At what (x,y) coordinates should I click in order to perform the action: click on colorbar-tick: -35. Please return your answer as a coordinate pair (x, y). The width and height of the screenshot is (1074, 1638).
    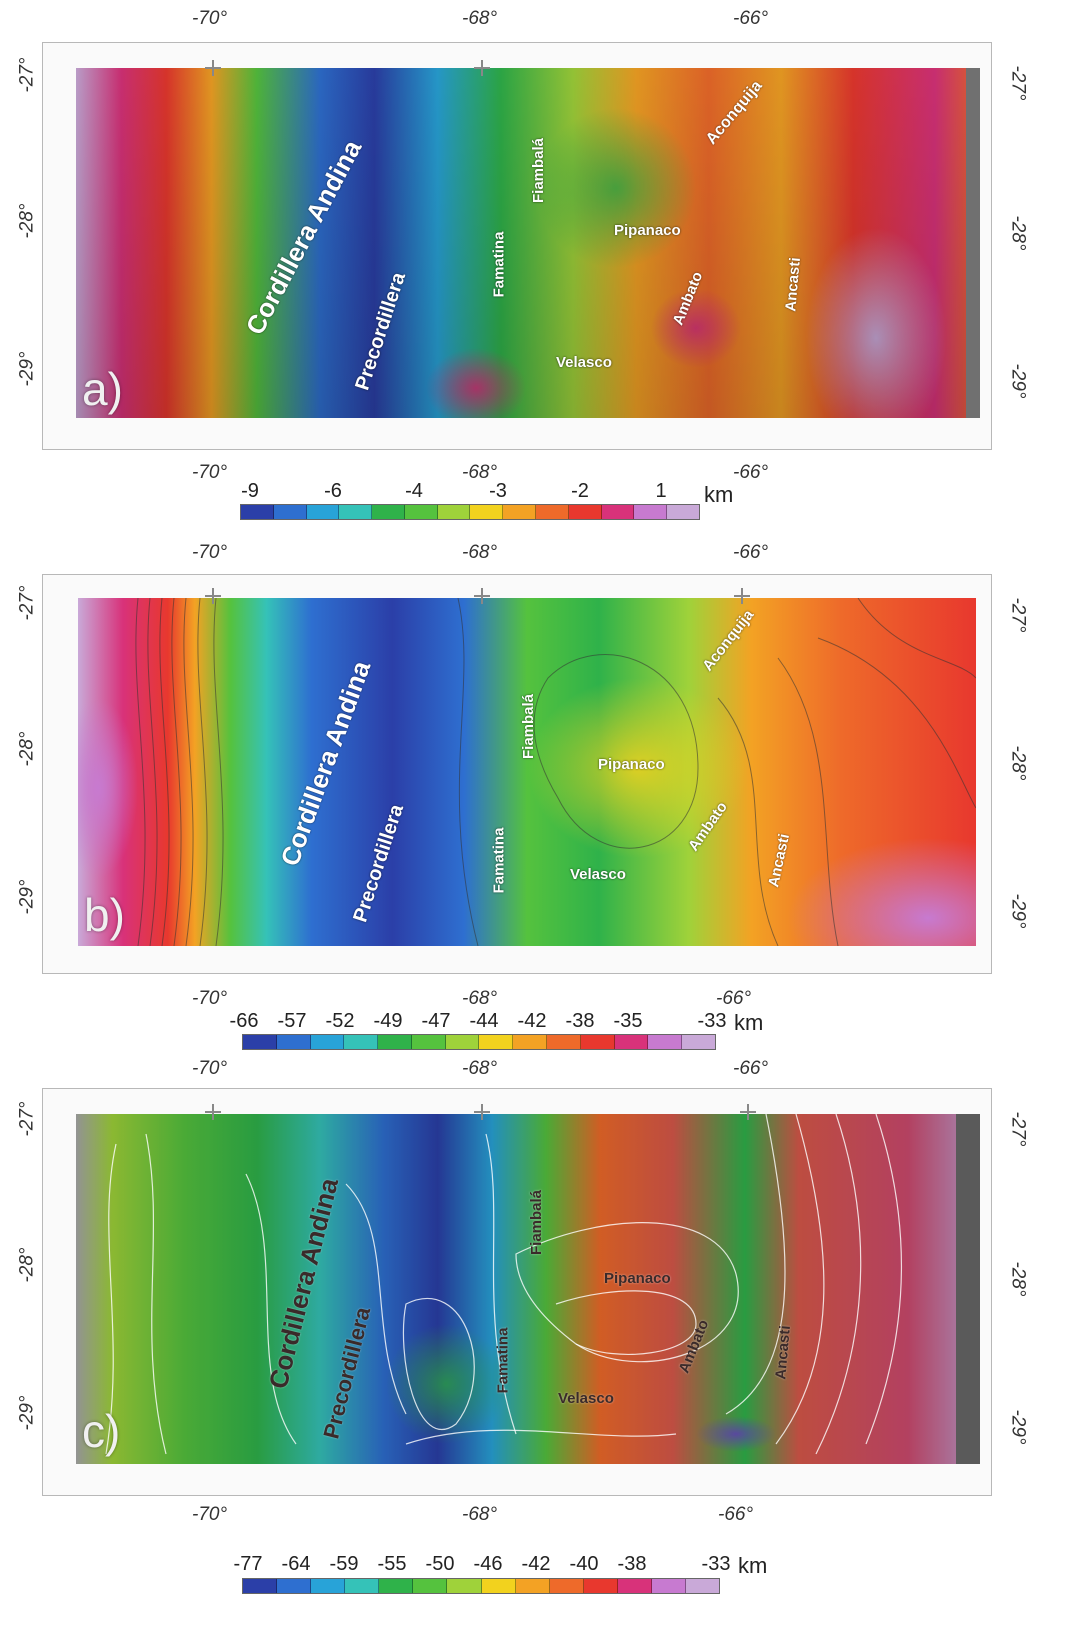
    Looking at the image, I should click on (628, 1021).